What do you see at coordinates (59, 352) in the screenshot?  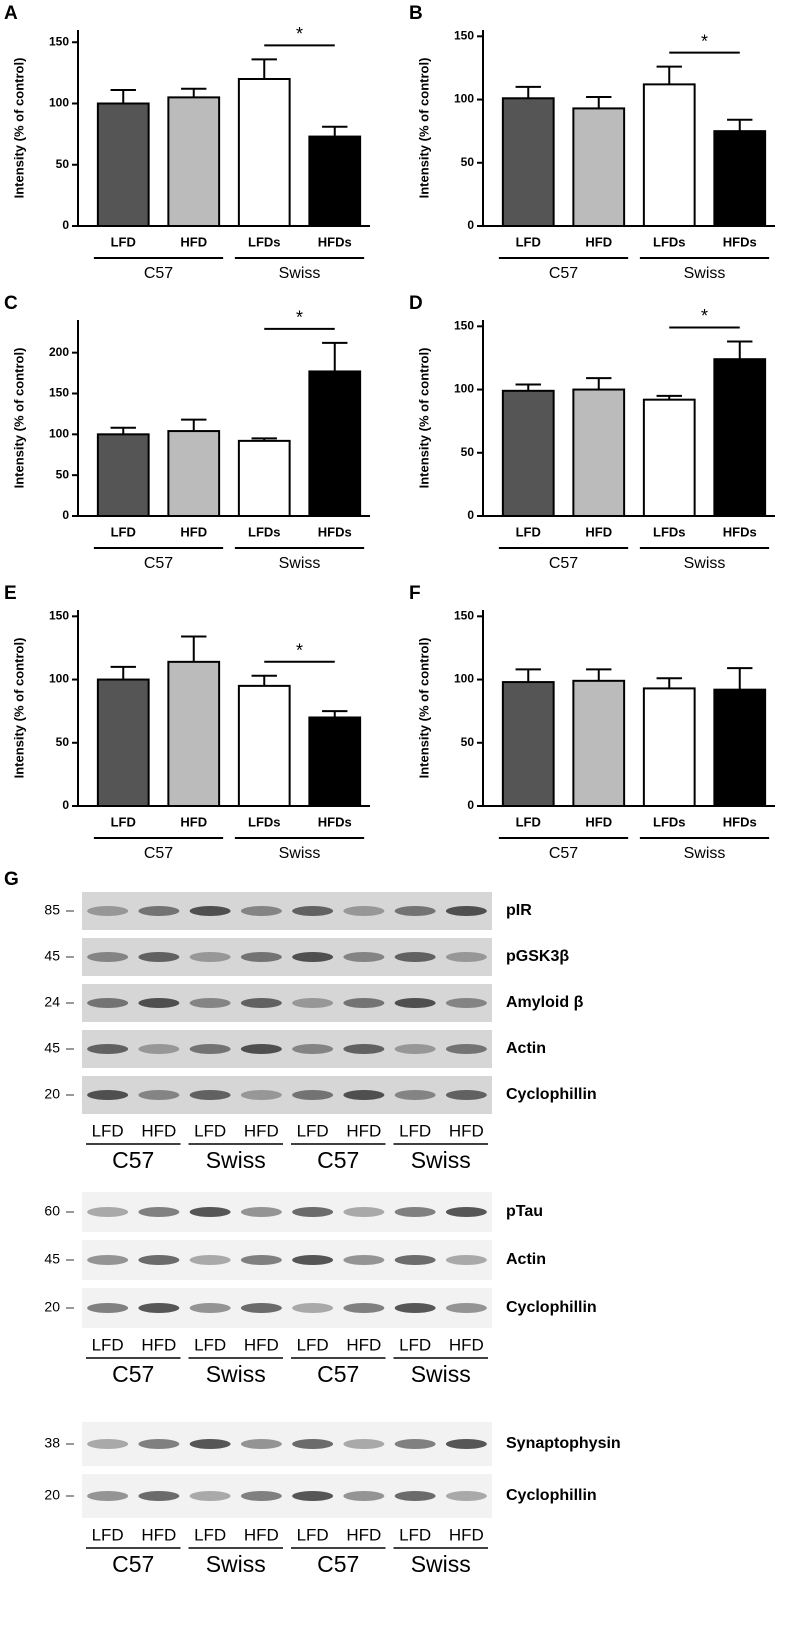 I see `y-tick-label: 200` at bounding box center [59, 352].